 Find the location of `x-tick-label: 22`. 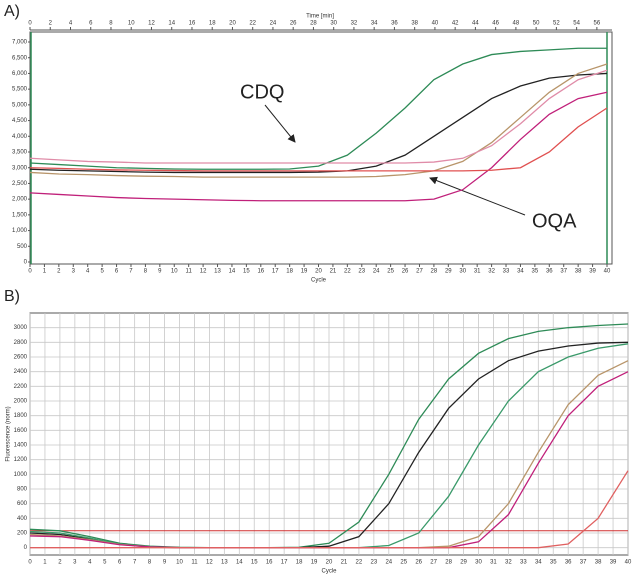

x-tick-label: 22 is located at coordinates (359, 563).